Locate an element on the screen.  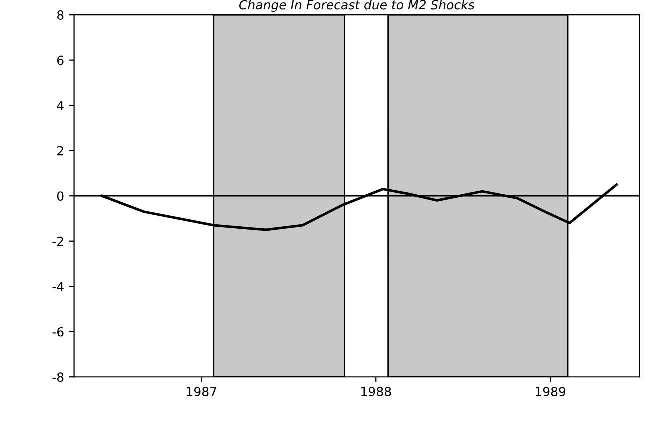
y-tick-label: 8 is located at coordinates (60, 15).